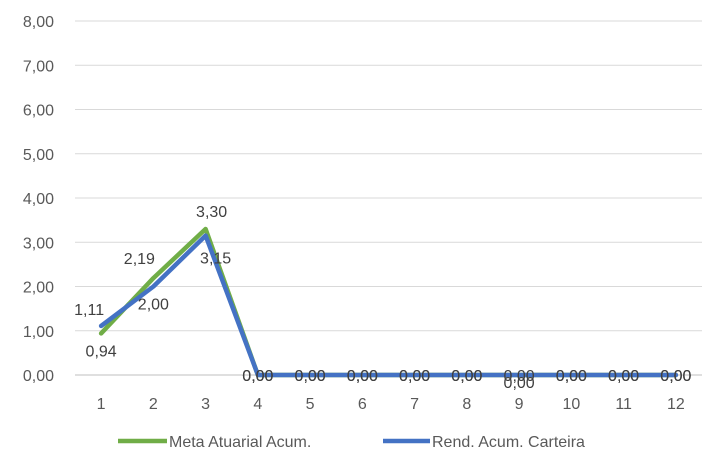 Image resolution: width=702 pixels, height=453 pixels. I want to click on y-tick-label: 1,00, so click(38, 332).